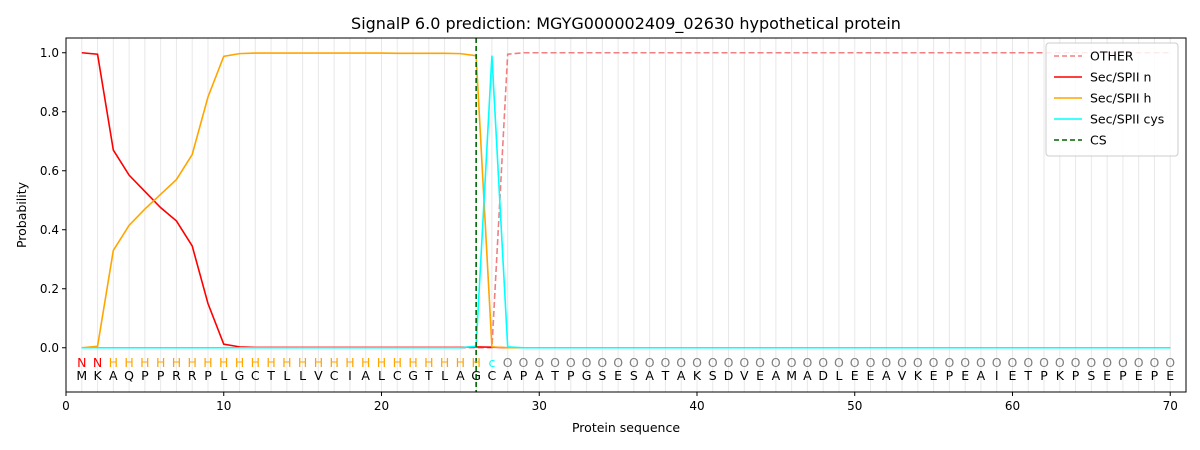  Describe the element at coordinates (223, 406) in the screenshot. I see `x-tick-label: 10` at that location.